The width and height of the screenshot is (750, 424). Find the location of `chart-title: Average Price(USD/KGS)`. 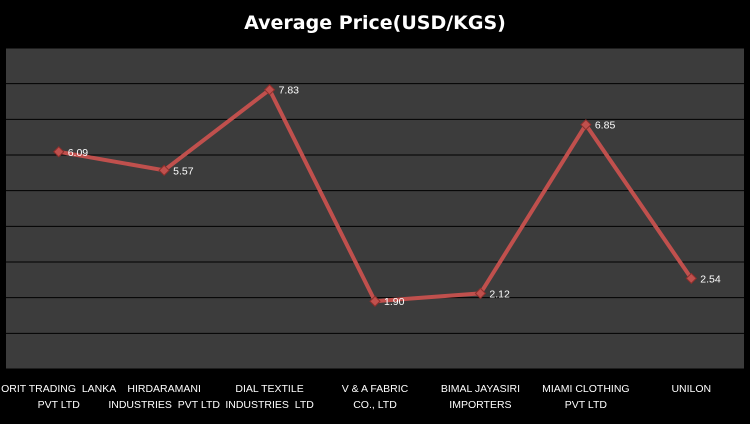

chart-title: Average Price(USD/KGS) is located at coordinates (375, 23).